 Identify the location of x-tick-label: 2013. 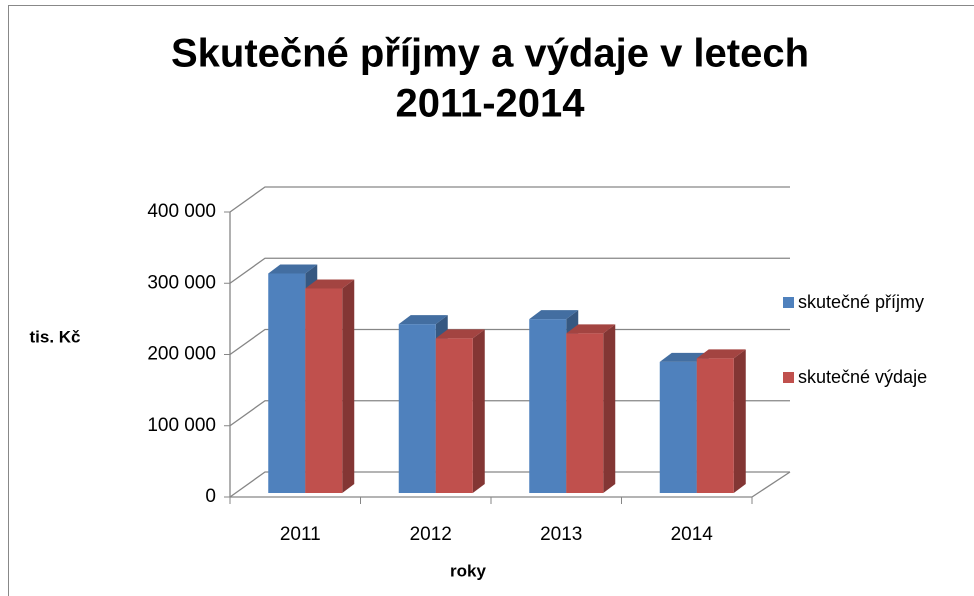
(561, 534).